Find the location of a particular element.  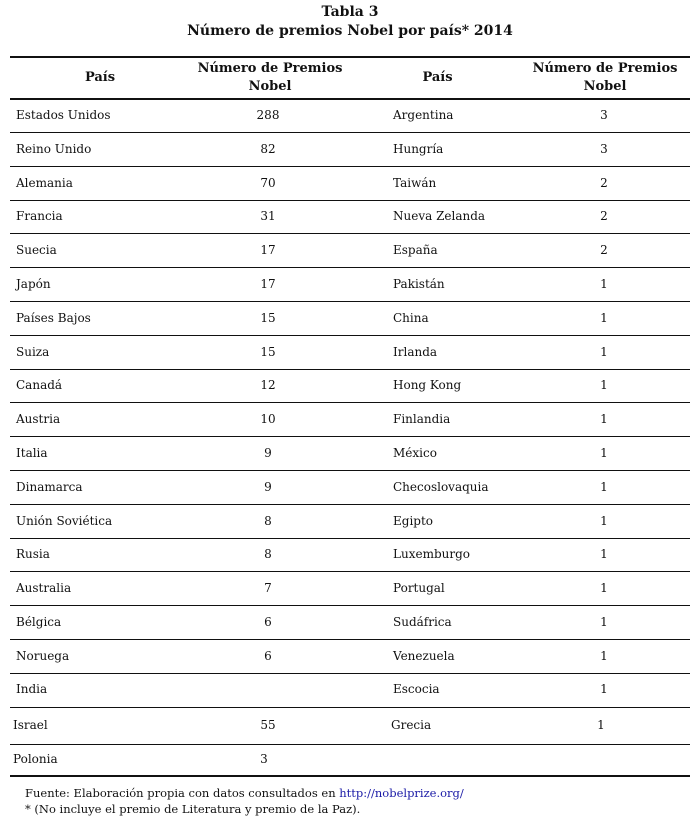

country-right: Checoslovaquia is located at coordinates (441, 486).